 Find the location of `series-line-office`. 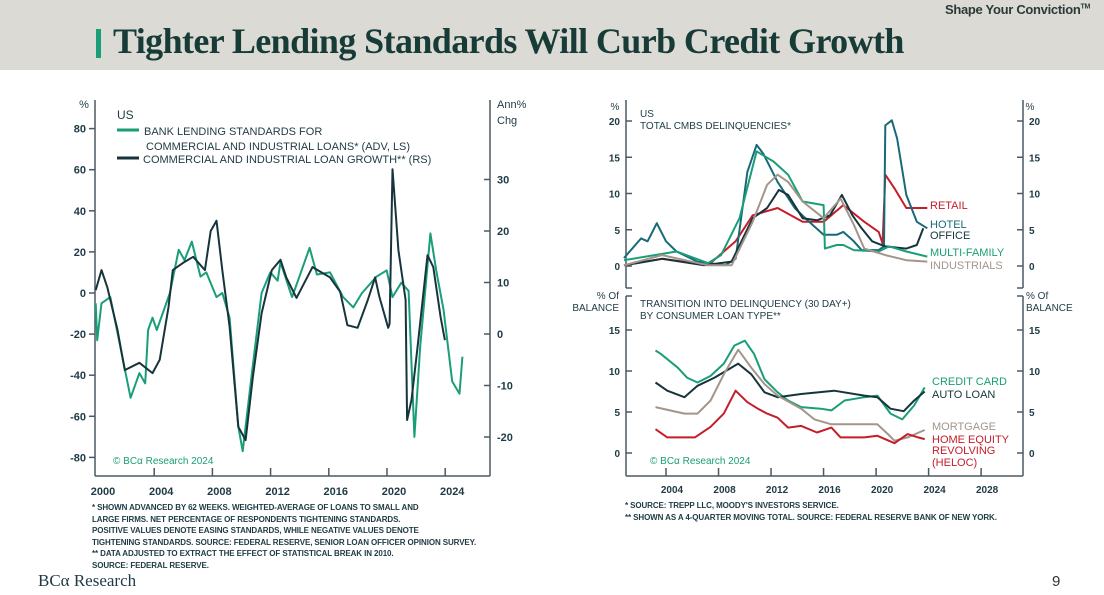

series-line-office is located at coordinates (774, 227).